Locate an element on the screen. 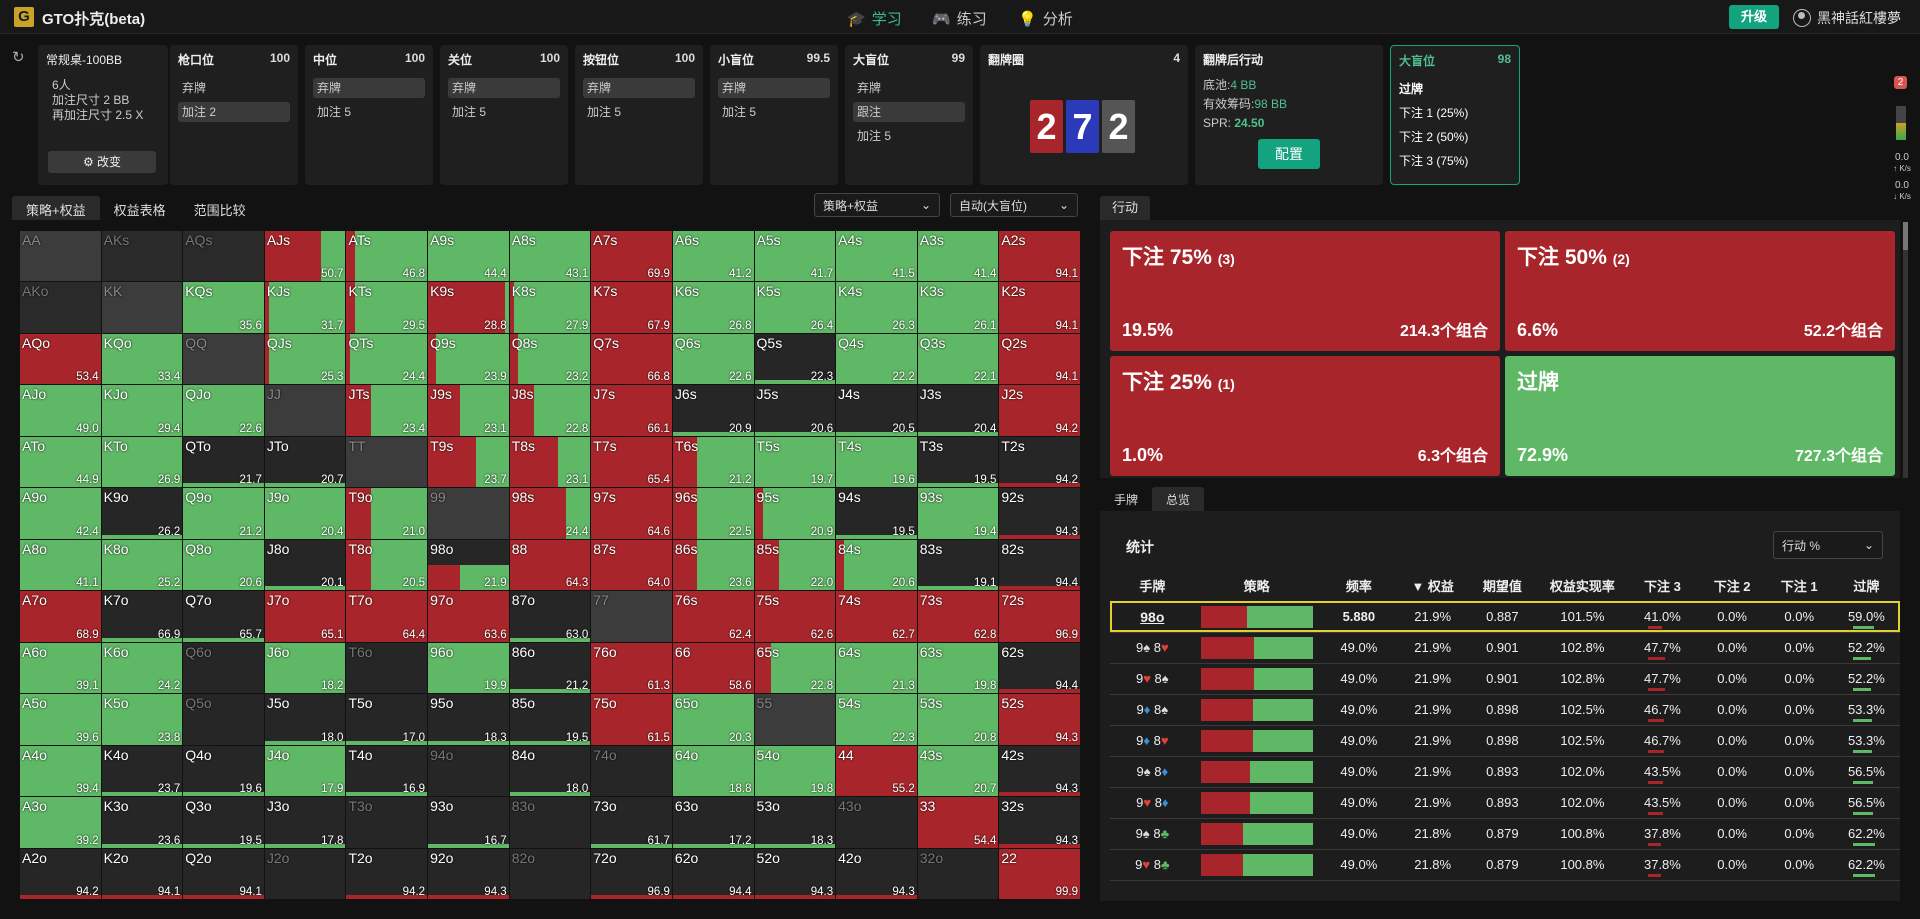 The image size is (1920, 919). hand-cell: 64s 21.3 is located at coordinates (876, 668).